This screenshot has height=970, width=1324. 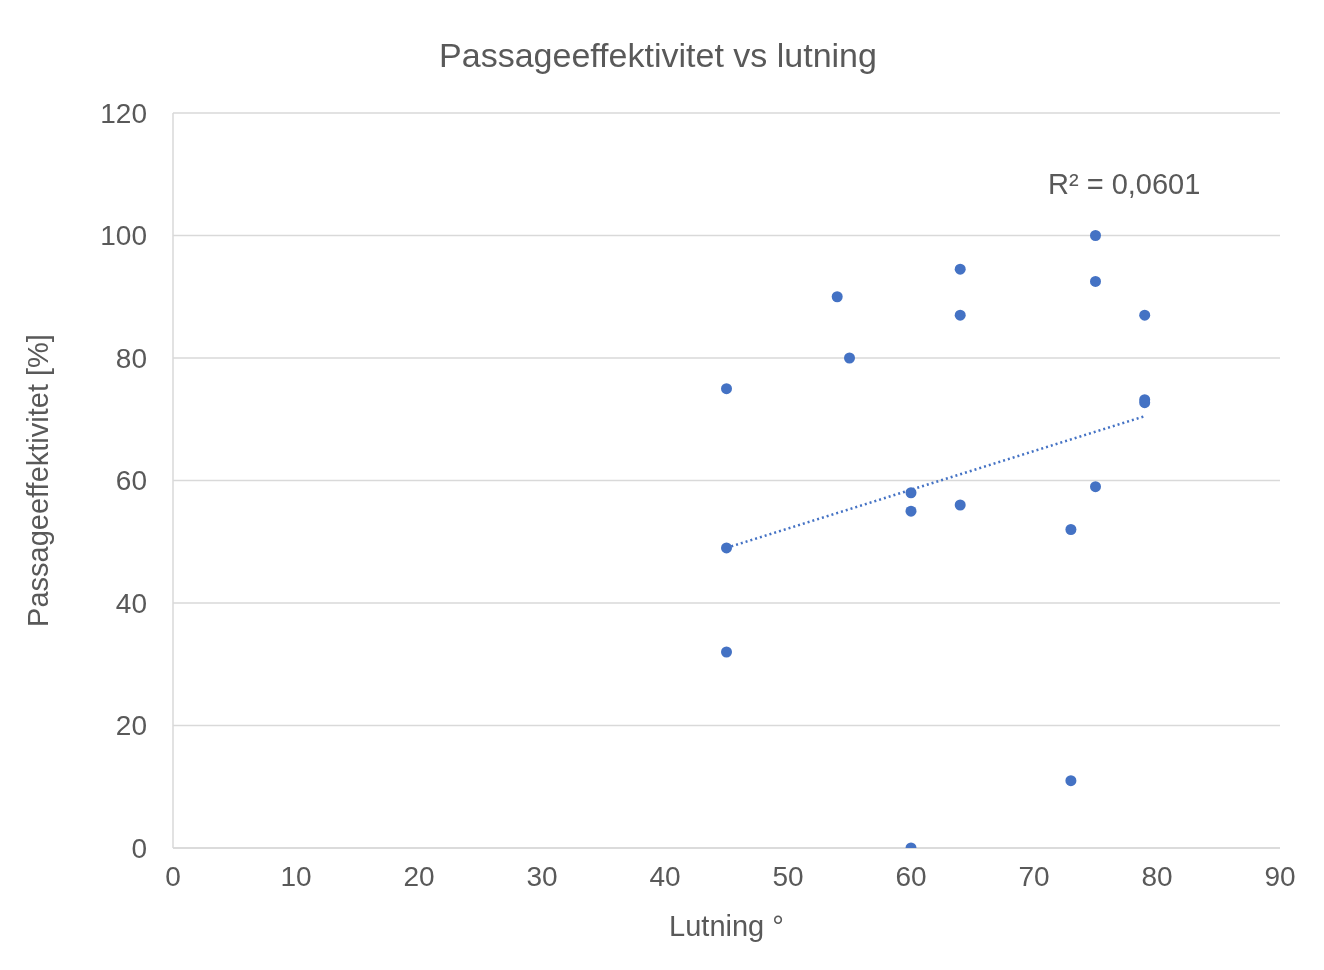 I want to click on x-tick-label: 90, so click(x=1280, y=876).